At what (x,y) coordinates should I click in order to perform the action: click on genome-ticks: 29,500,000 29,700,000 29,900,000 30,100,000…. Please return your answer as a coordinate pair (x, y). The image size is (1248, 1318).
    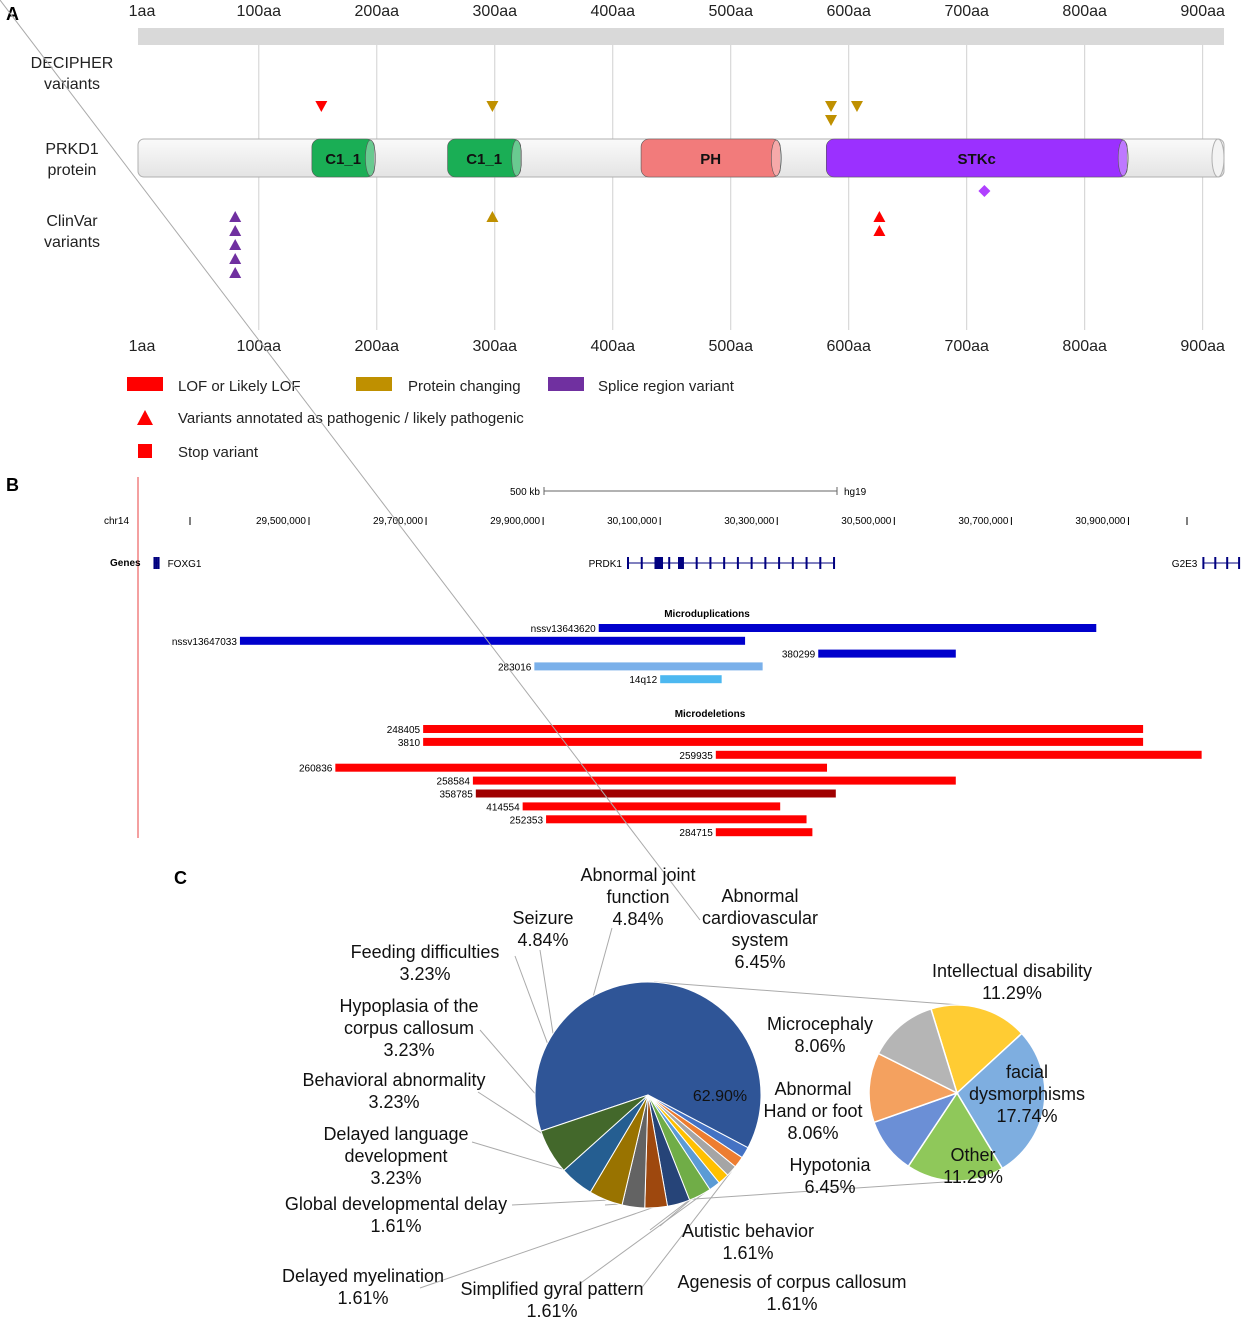
    Looking at the image, I should click on (688, 521).